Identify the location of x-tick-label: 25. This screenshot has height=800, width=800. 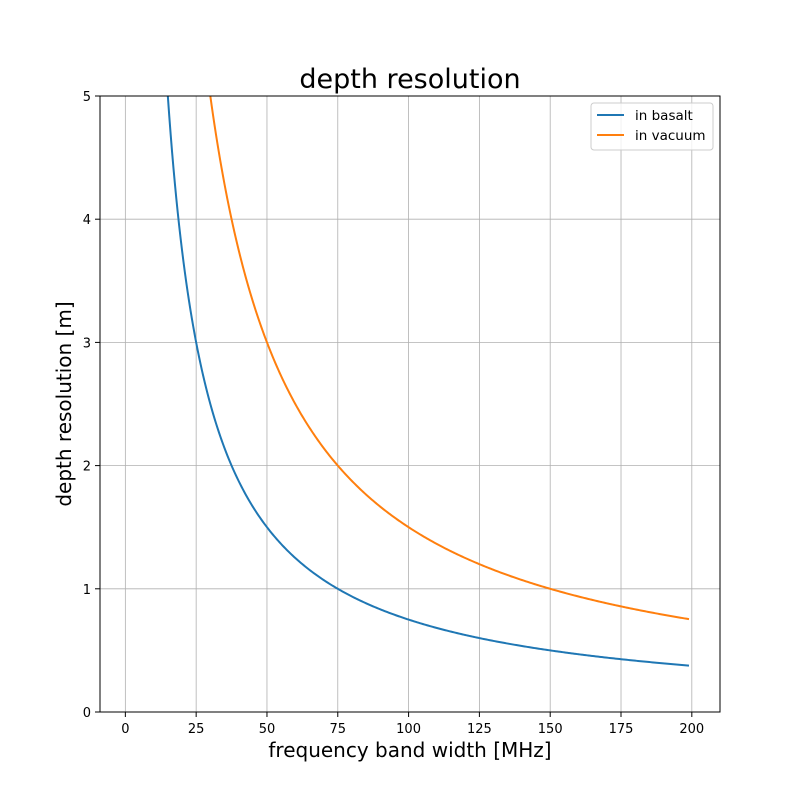
(196, 729).